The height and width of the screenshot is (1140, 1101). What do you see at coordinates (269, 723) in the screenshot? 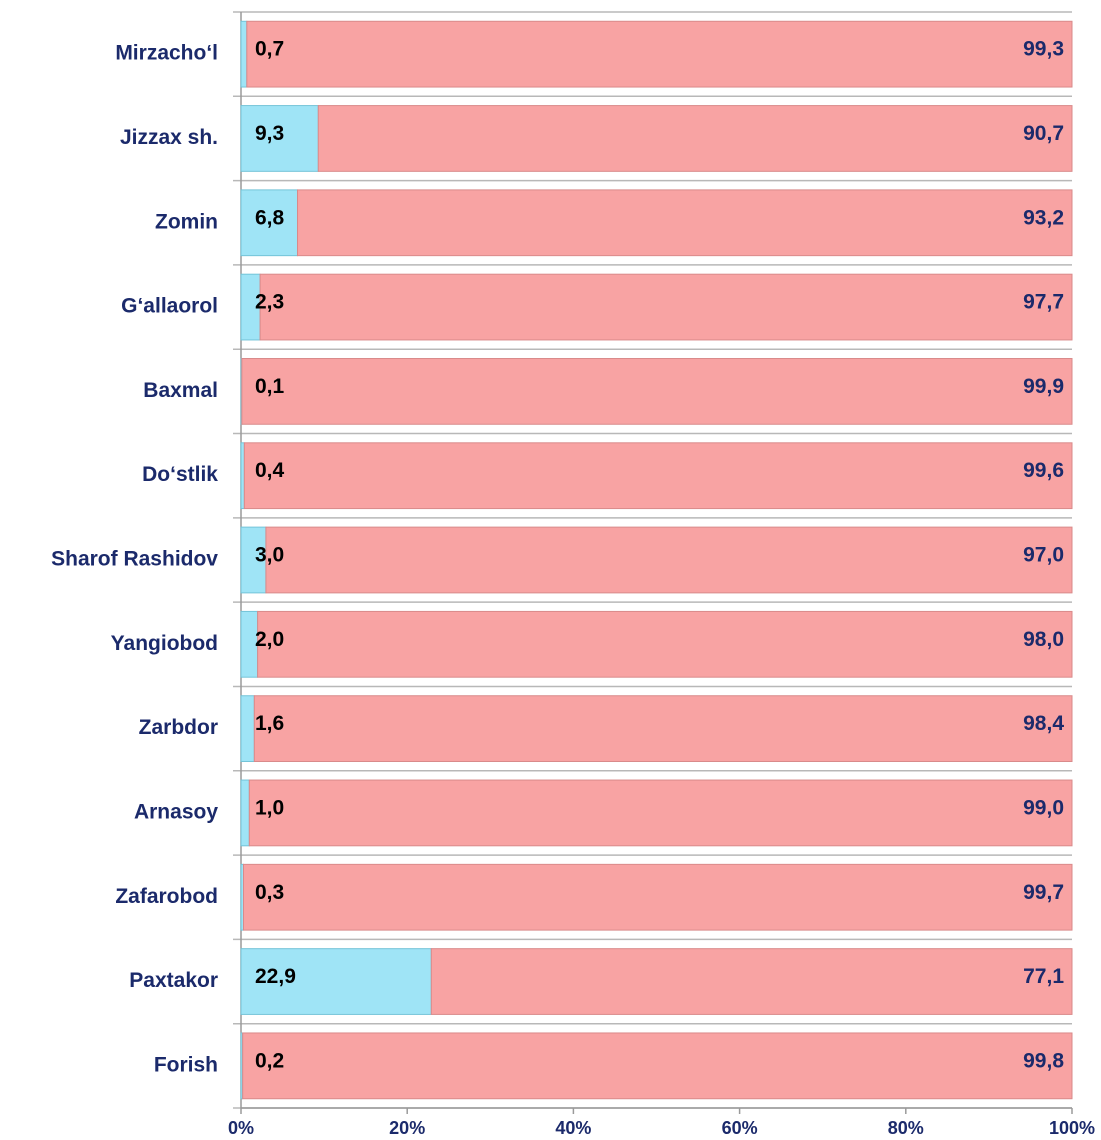
I see `data-label: 1,6` at bounding box center [269, 723].